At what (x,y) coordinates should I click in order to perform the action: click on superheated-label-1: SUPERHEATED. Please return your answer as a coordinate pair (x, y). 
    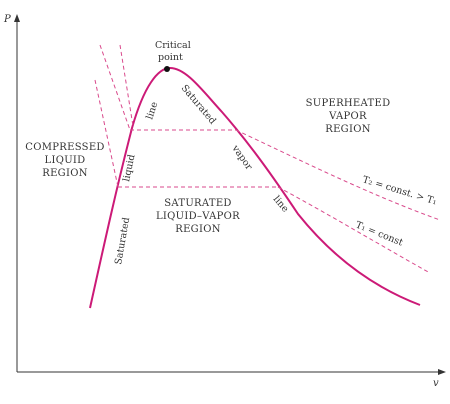
    Looking at the image, I should click on (348, 103).